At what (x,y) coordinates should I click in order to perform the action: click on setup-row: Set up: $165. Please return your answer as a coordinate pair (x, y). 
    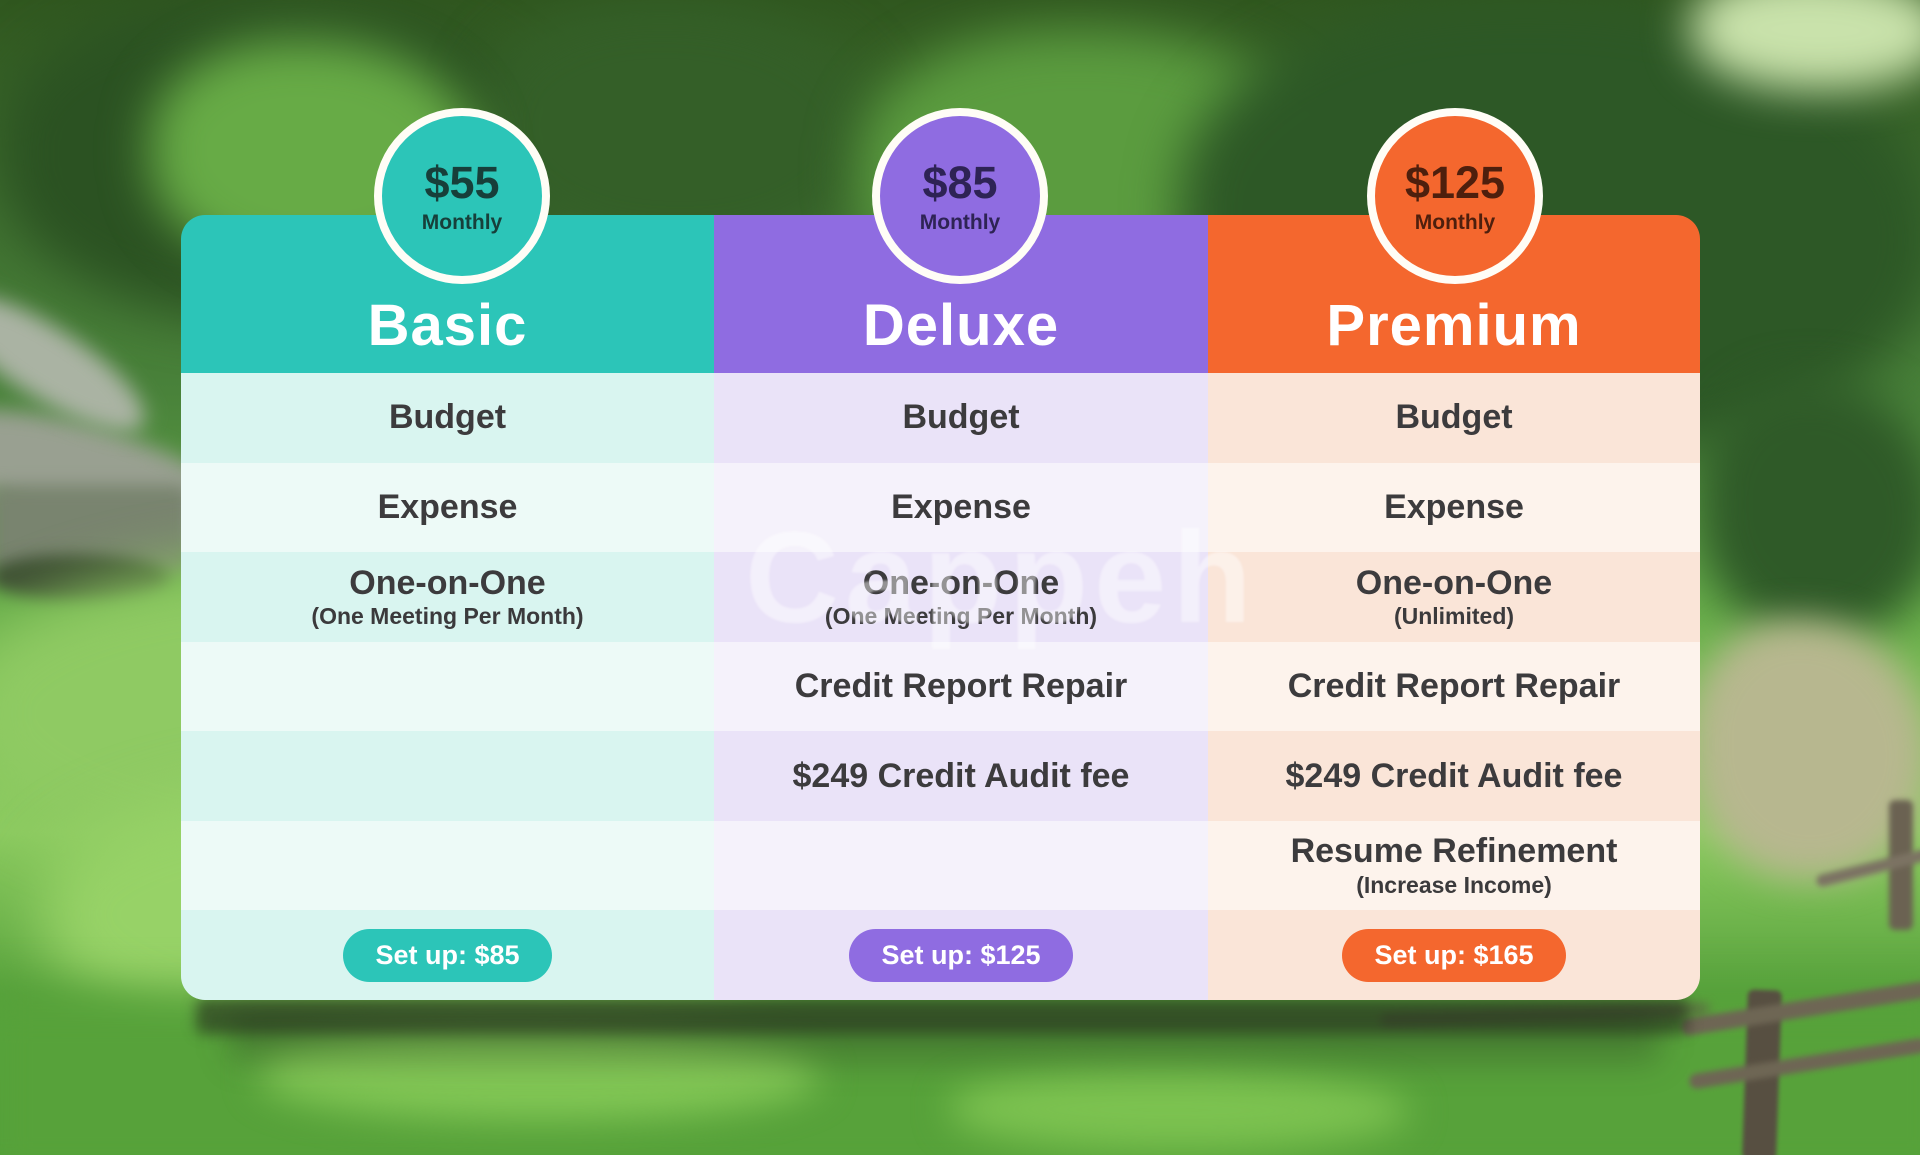
    Looking at the image, I should click on (1454, 955).